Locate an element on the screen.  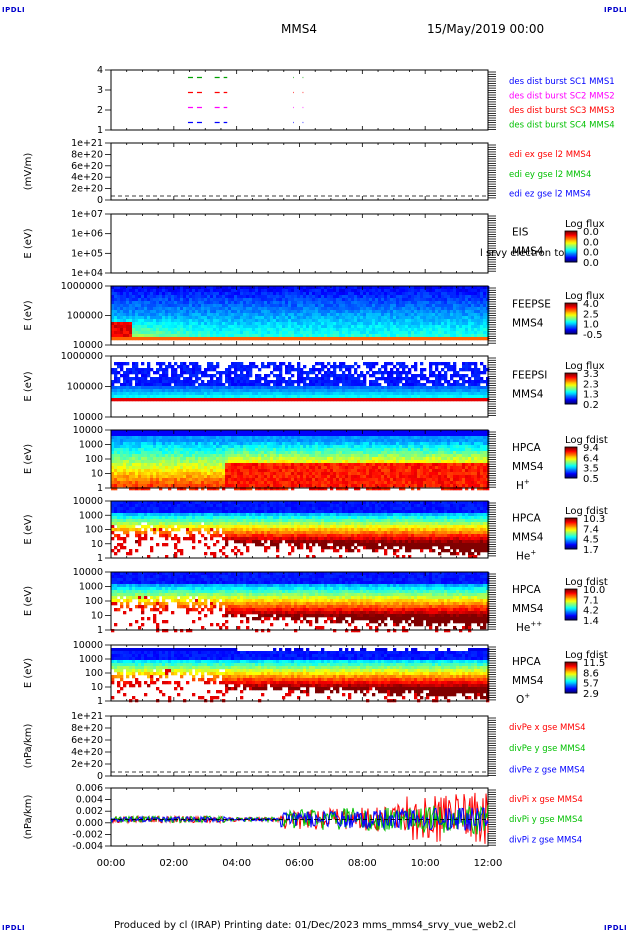
panel-5-y-axis-label: E (eV) is located at coordinates (28, 459).